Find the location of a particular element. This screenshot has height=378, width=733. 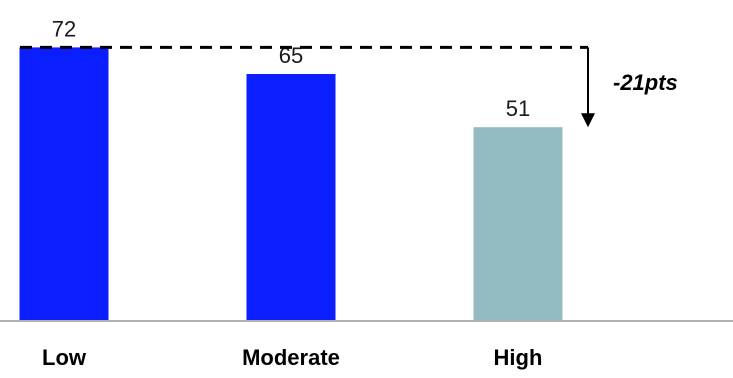

bar-high is located at coordinates (518, 224).